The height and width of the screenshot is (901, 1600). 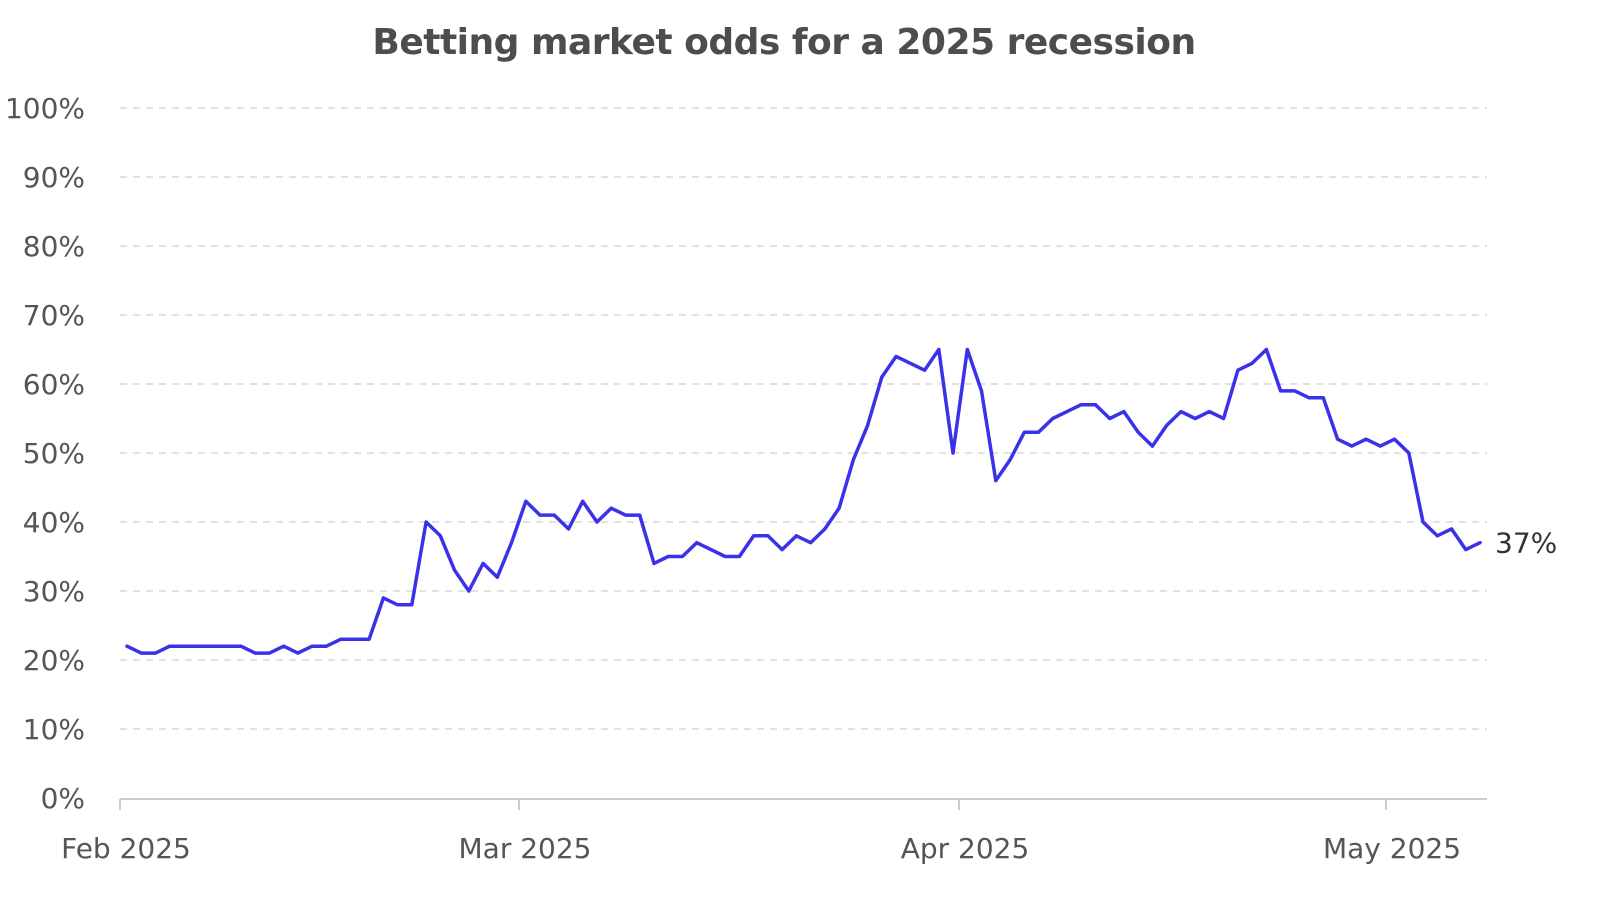 I want to click on y-tick-label: 90%, so click(x=54, y=177).